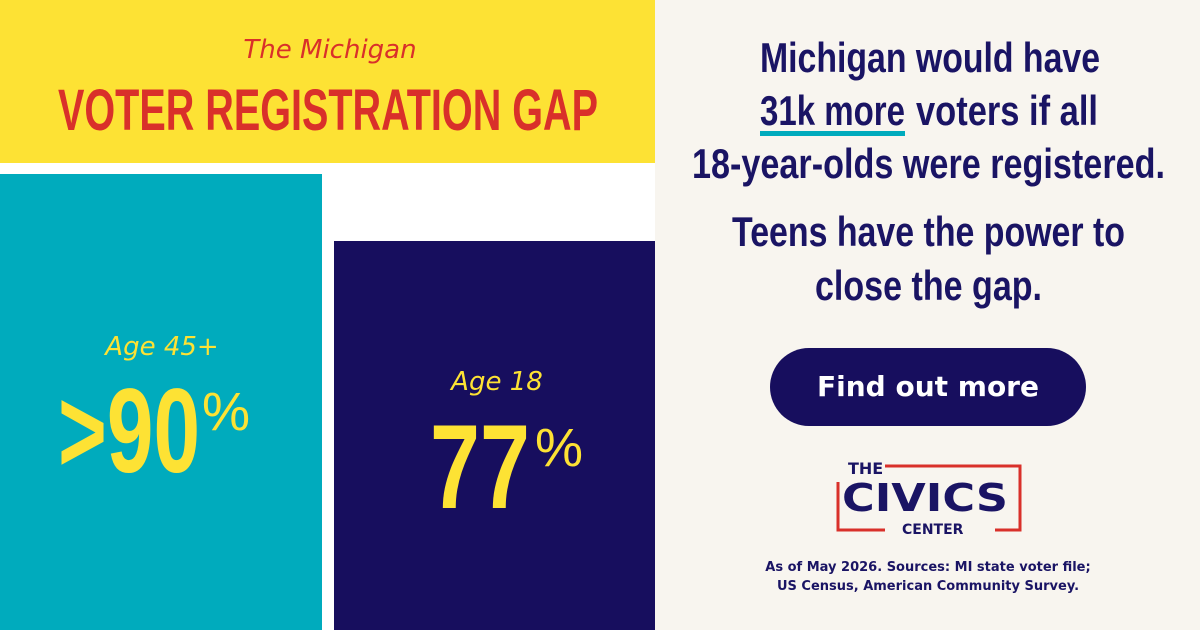 Image resolution: width=1200 pixels, height=630 pixels. I want to click on logo-main: CIVICS, so click(925, 498).